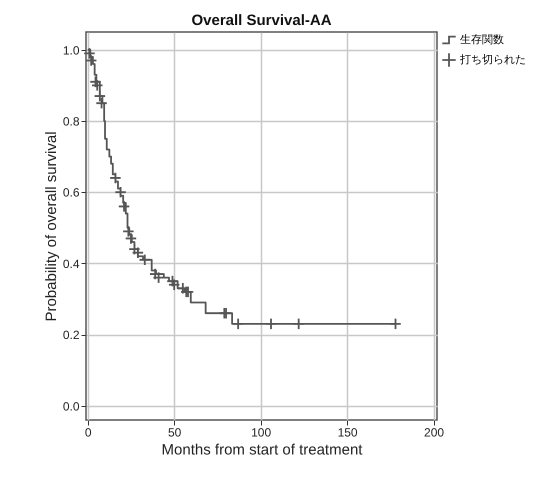 This screenshot has width=533, height=479. What do you see at coordinates (71, 263) in the screenshot?
I see `y-tick-label: 0.4` at bounding box center [71, 263].